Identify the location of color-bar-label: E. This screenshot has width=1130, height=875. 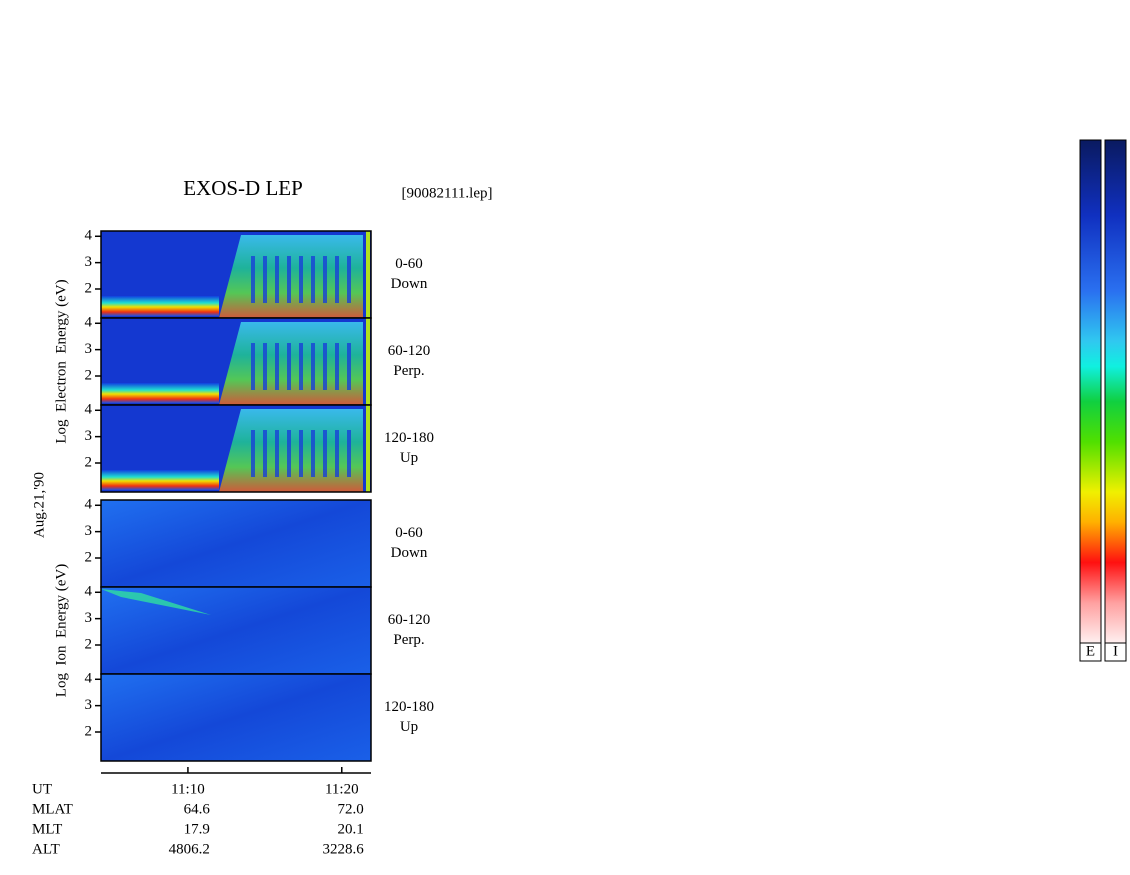
(1090, 651).